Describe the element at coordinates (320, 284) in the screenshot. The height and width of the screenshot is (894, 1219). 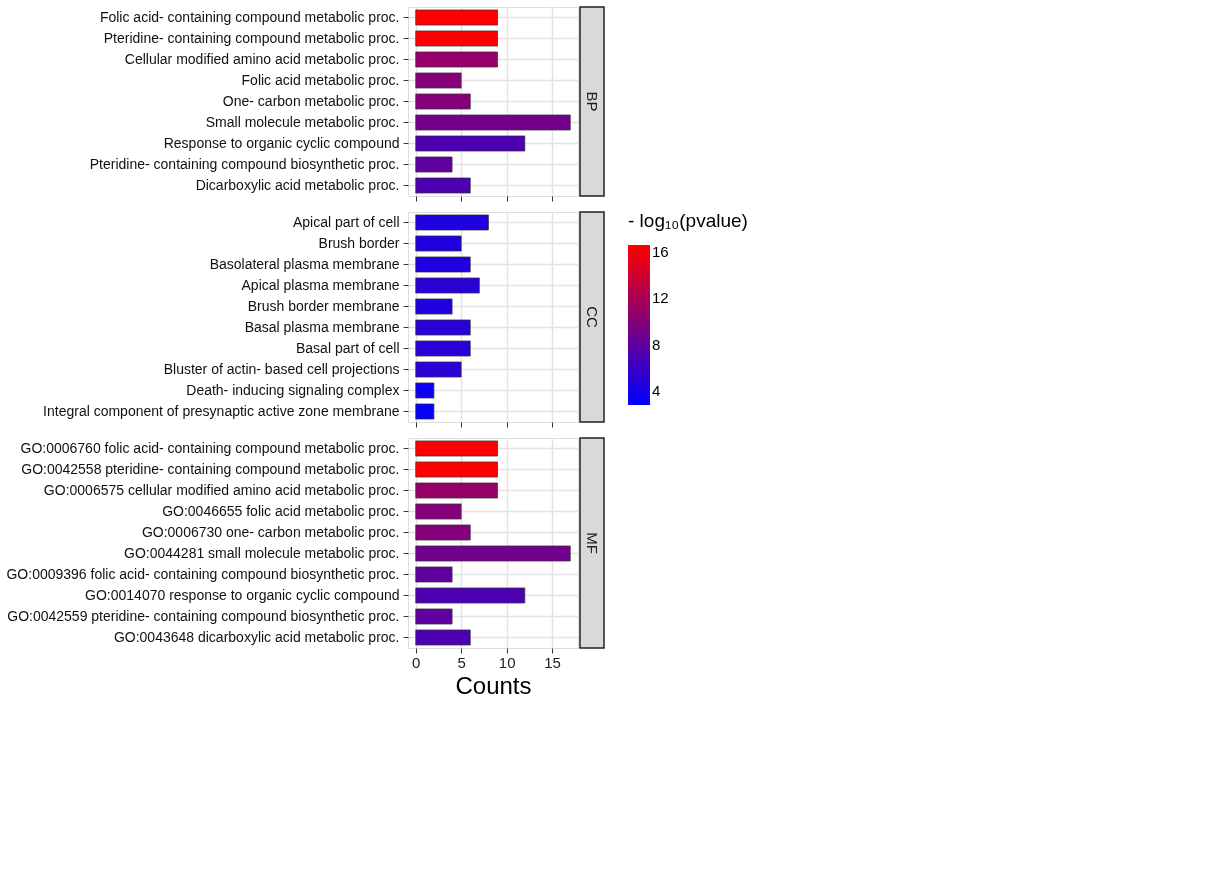
I see `y-tick-label: Apical plasma membrane` at that location.